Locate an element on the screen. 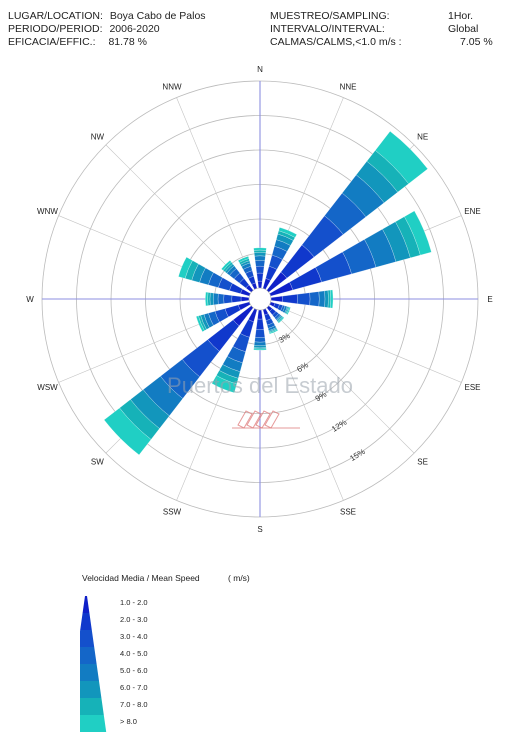 This screenshot has height=753, width=512. legend-row-7: 7.0 - 8.0 is located at coordinates (134, 704).